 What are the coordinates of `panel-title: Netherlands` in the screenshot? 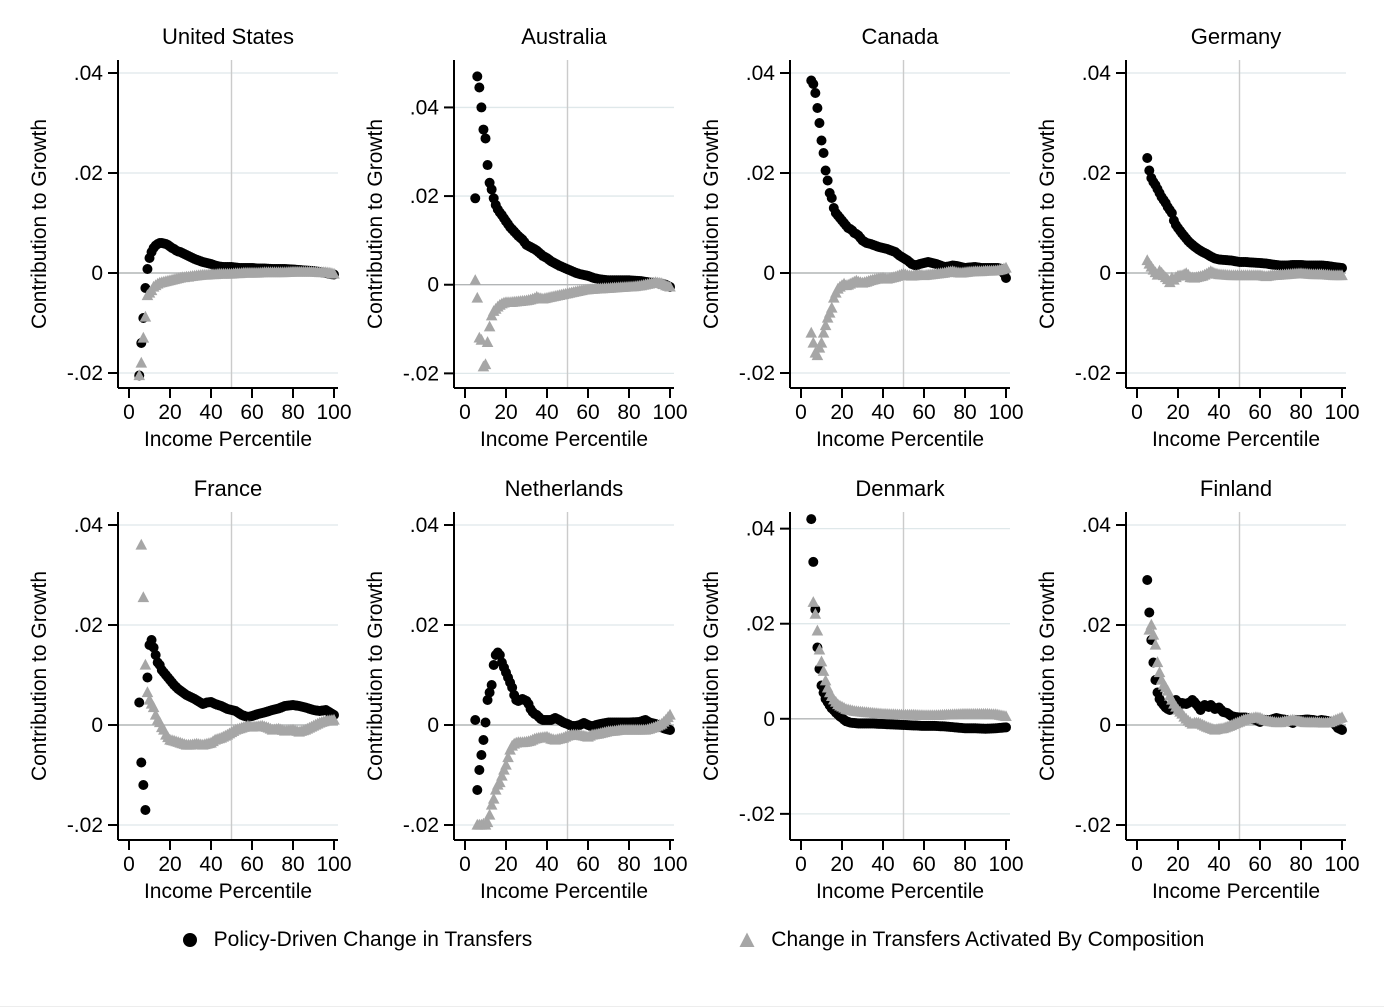 It's located at (564, 488).